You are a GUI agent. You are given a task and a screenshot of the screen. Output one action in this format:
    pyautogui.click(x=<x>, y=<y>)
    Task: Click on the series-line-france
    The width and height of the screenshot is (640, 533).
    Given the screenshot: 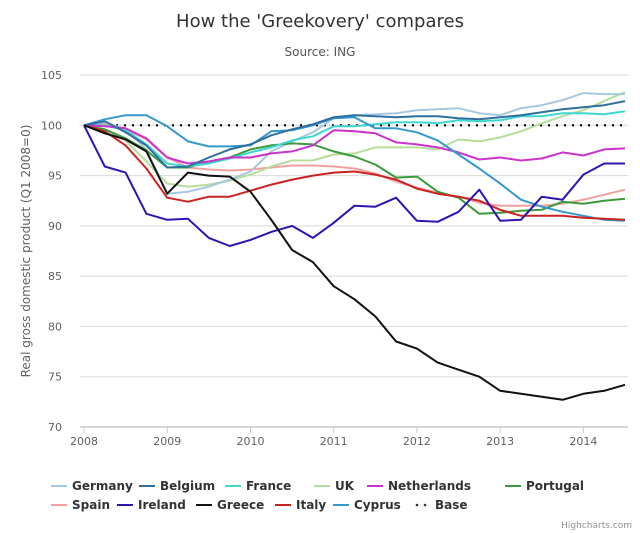 What is the action you would take?
    pyautogui.click(x=355, y=139)
    